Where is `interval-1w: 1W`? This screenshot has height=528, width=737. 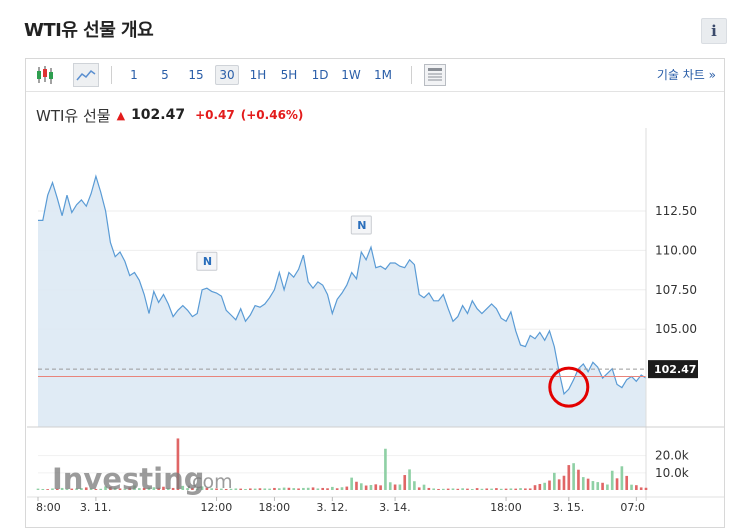
interval-1w: 1W is located at coordinates (351, 75).